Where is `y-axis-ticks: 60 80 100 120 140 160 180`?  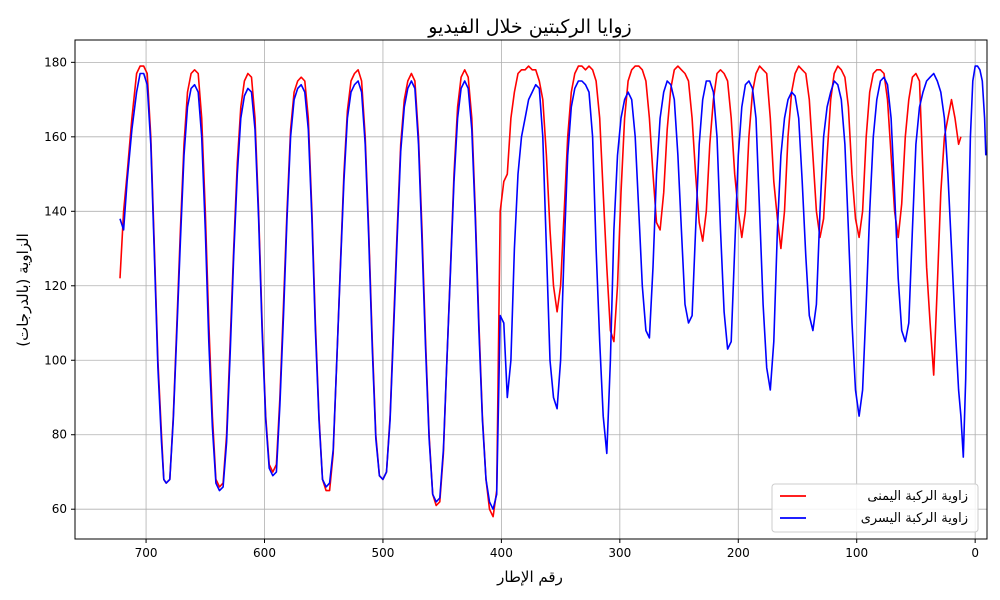
y-axis-ticks: 60 80 100 120 140 160 180 is located at coordinates (59, 285).